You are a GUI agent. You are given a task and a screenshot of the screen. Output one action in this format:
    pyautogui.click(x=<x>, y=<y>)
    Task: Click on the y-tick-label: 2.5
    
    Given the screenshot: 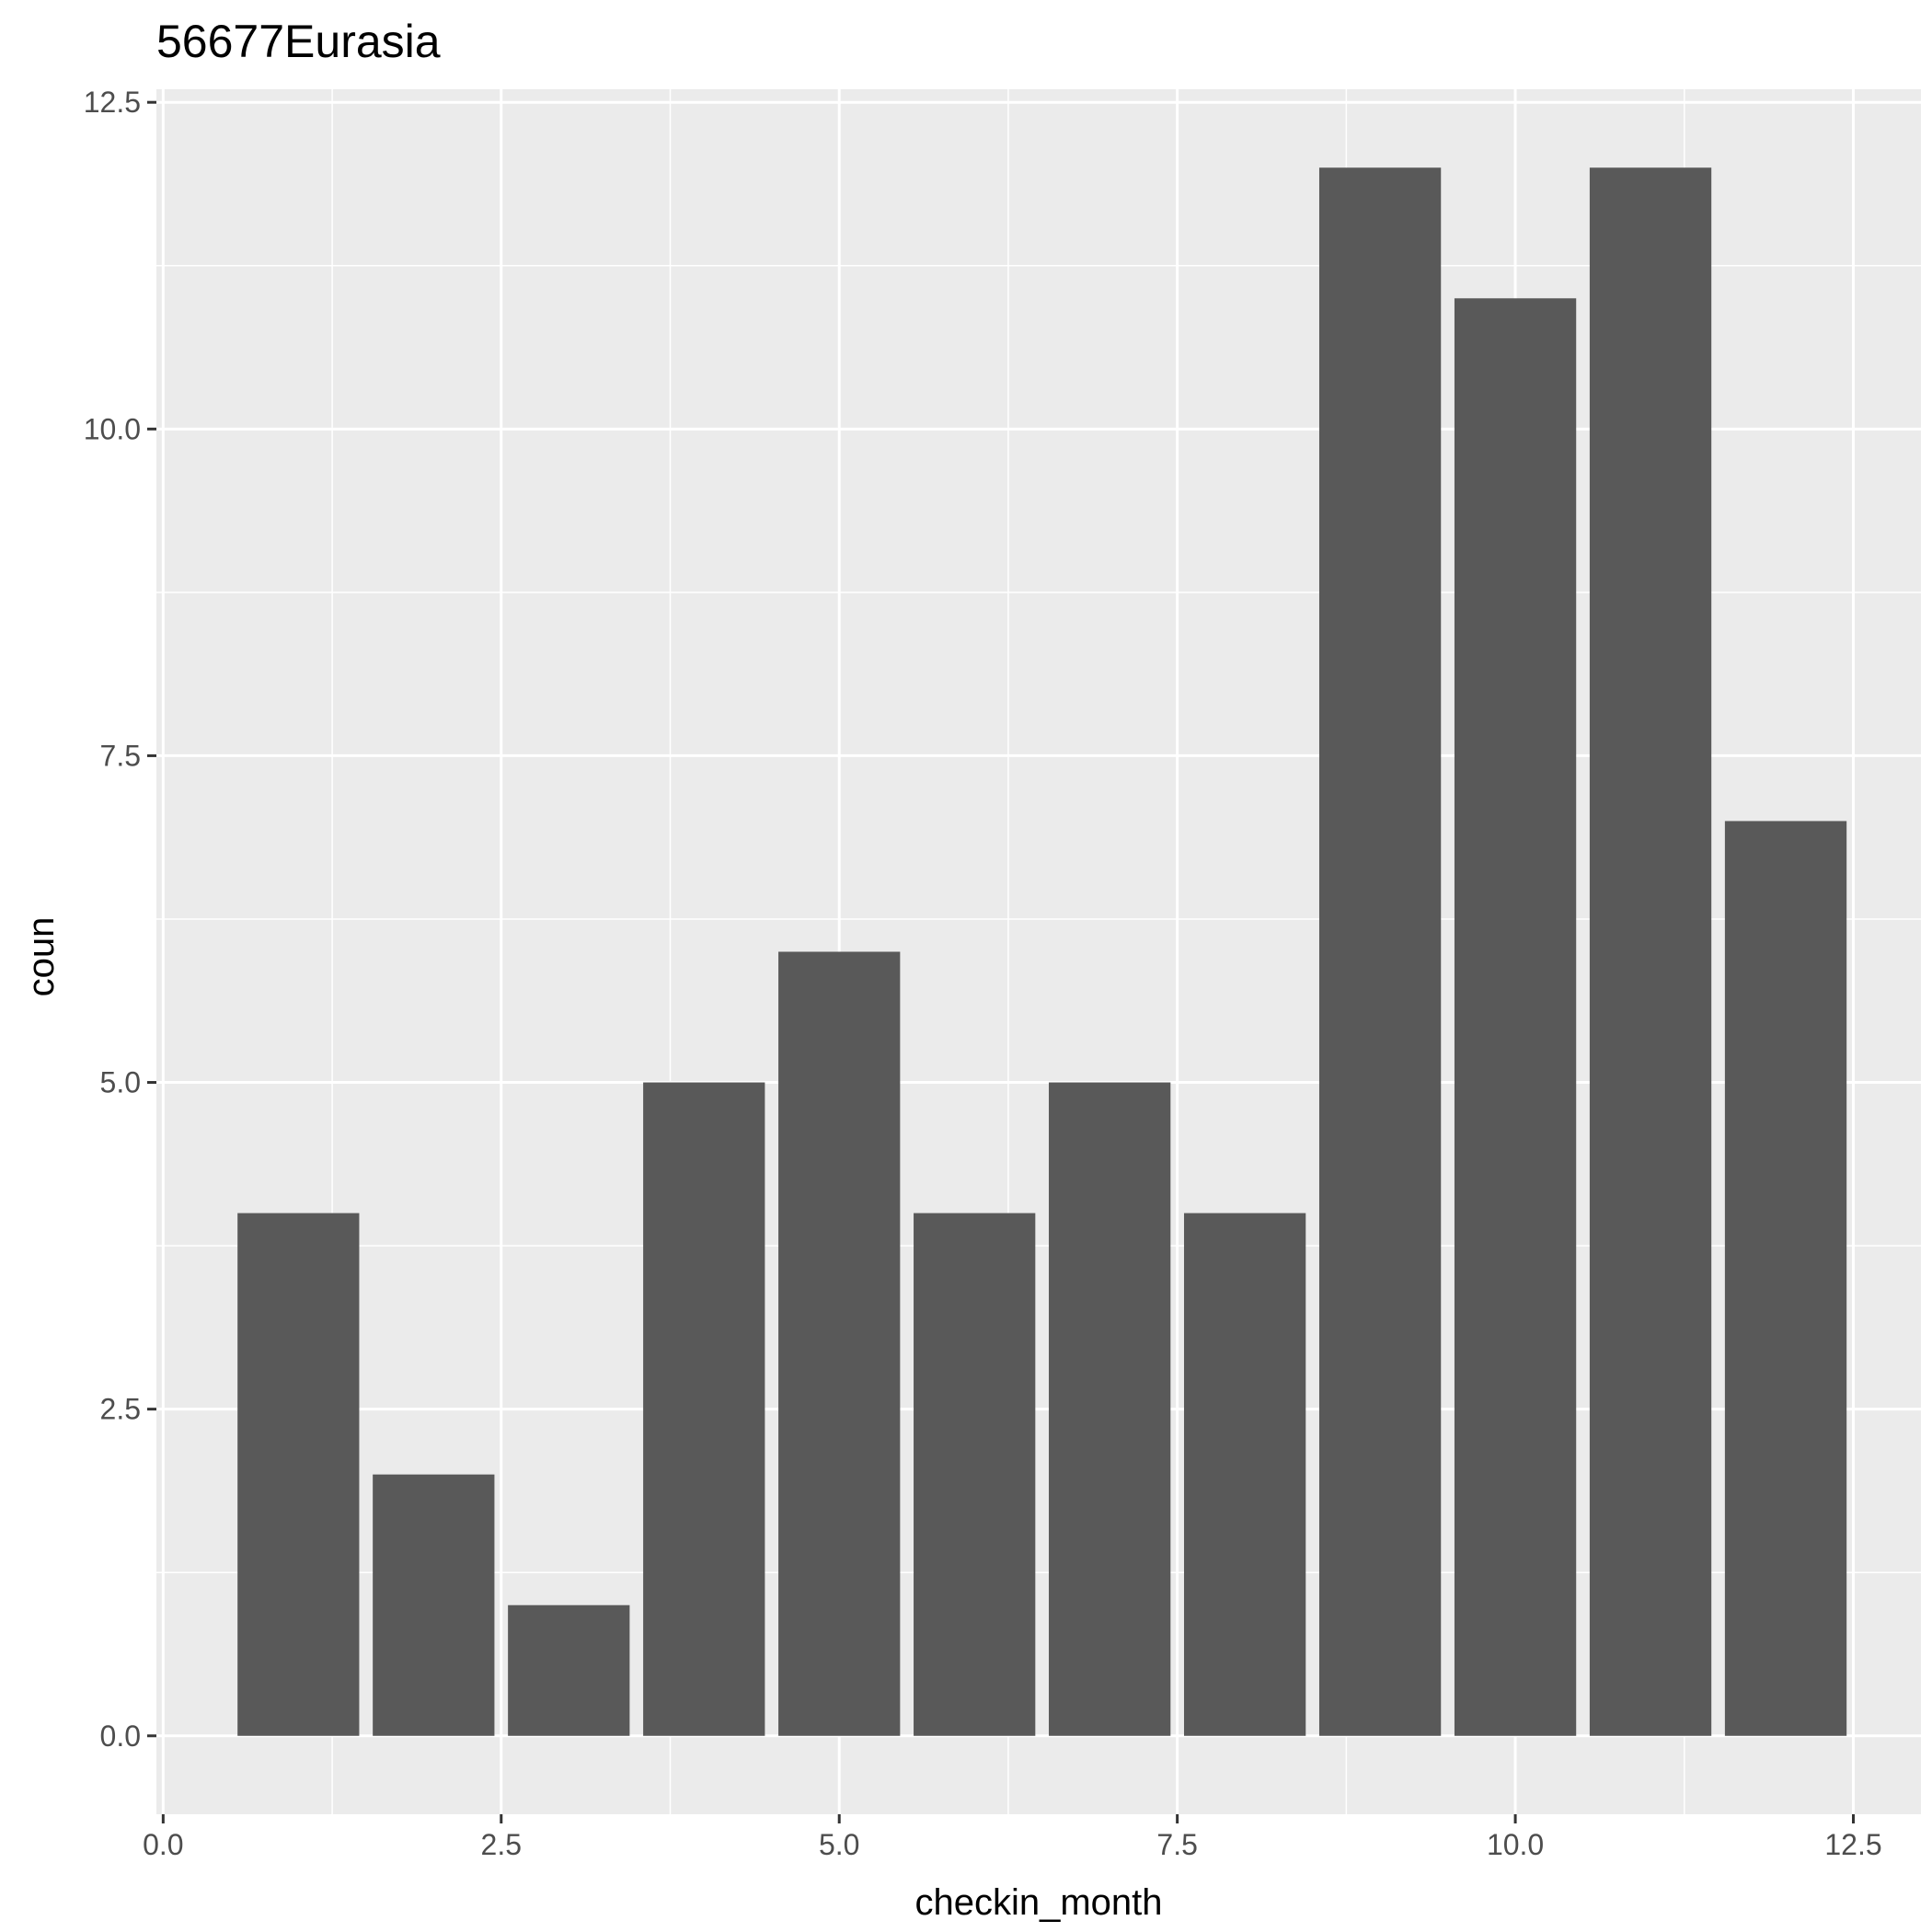 What is the action you would take?
    pyautogui.click(x=120, y=1409)
    